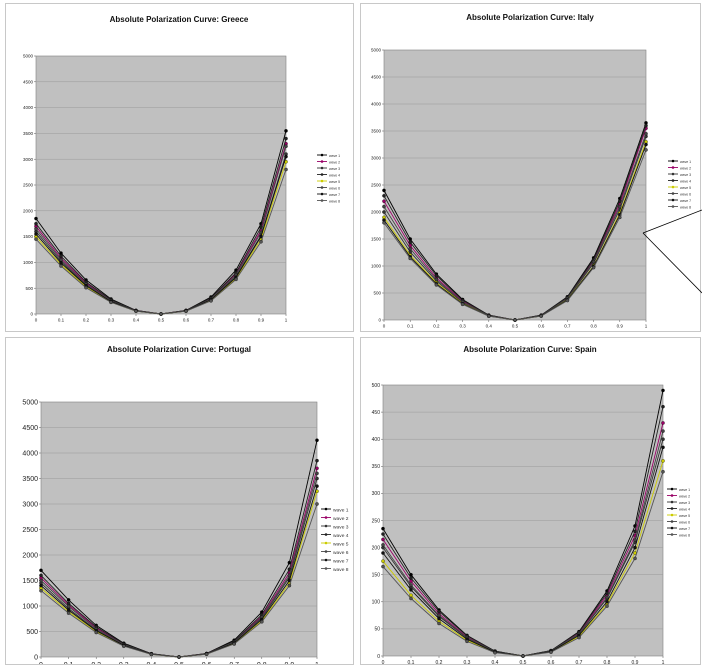  What do you see at coordinates (341, 536) in the screenshot?
I see `legend-label: wave 4` at bounding box center [341, 536].